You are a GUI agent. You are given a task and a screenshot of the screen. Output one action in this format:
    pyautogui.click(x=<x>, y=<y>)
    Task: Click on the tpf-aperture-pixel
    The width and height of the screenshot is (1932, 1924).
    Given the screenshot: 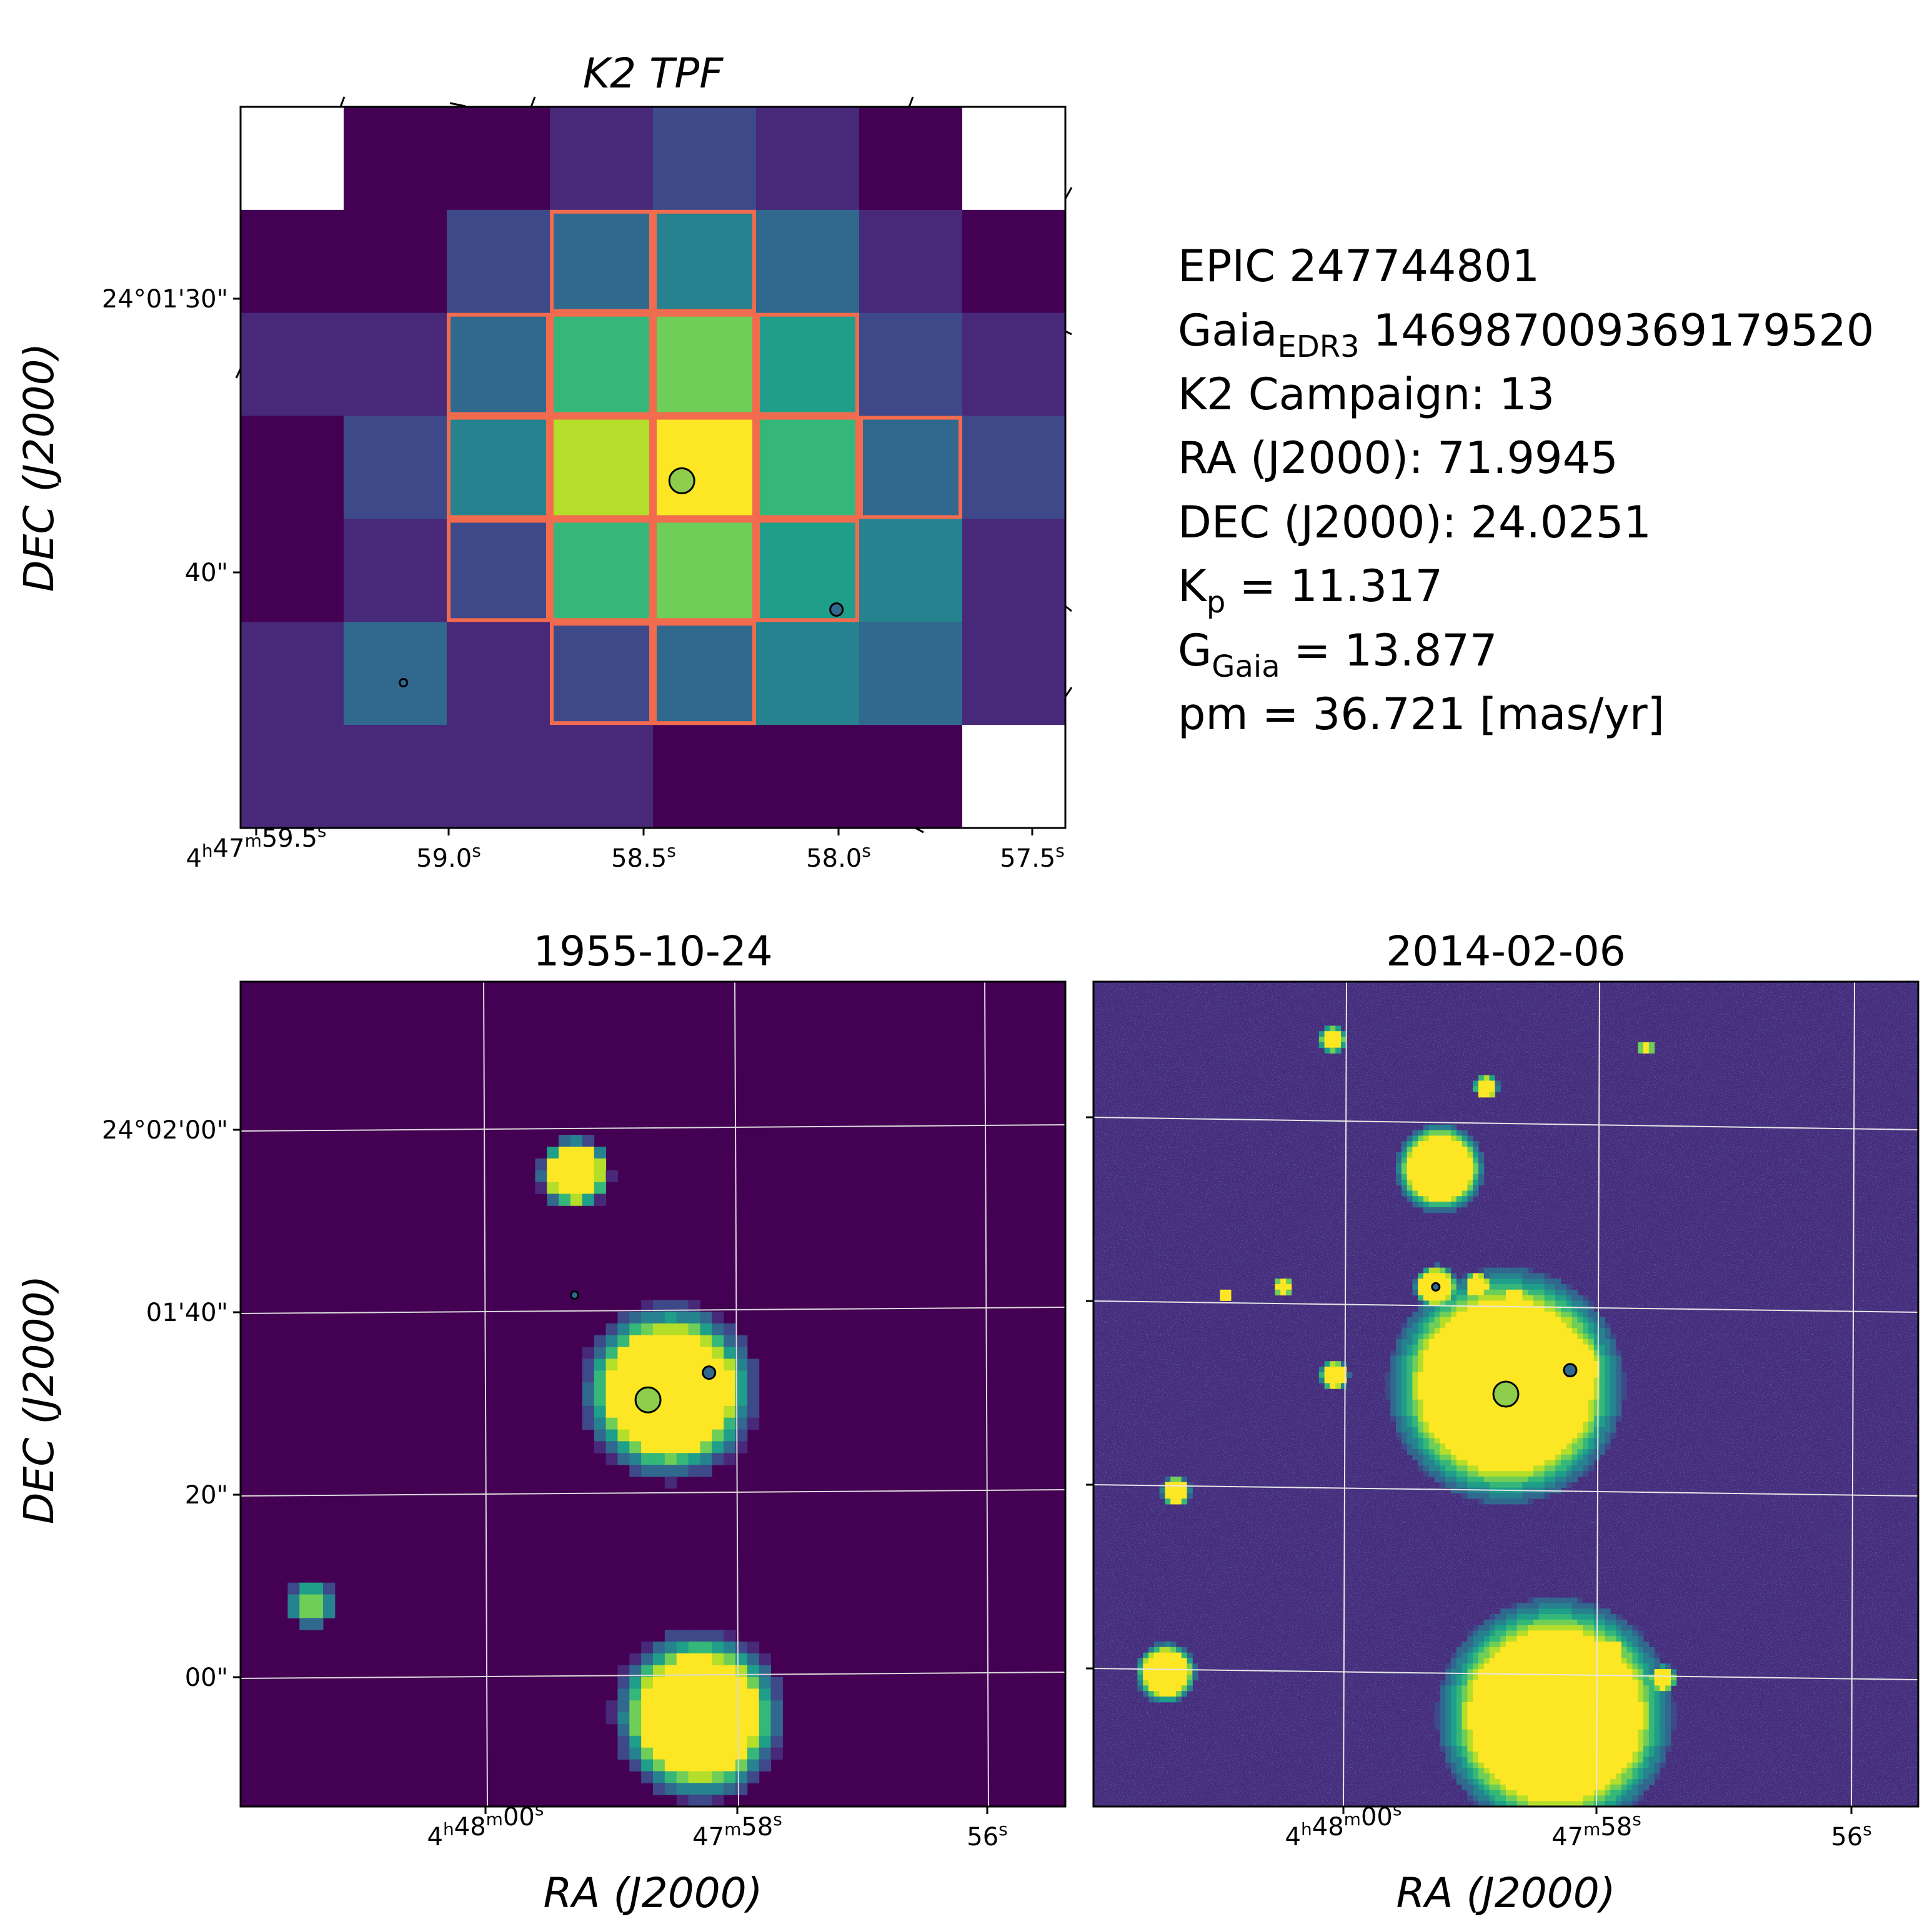 What is the action you would take?
    pyautogui.click(x=705, y=570)
    